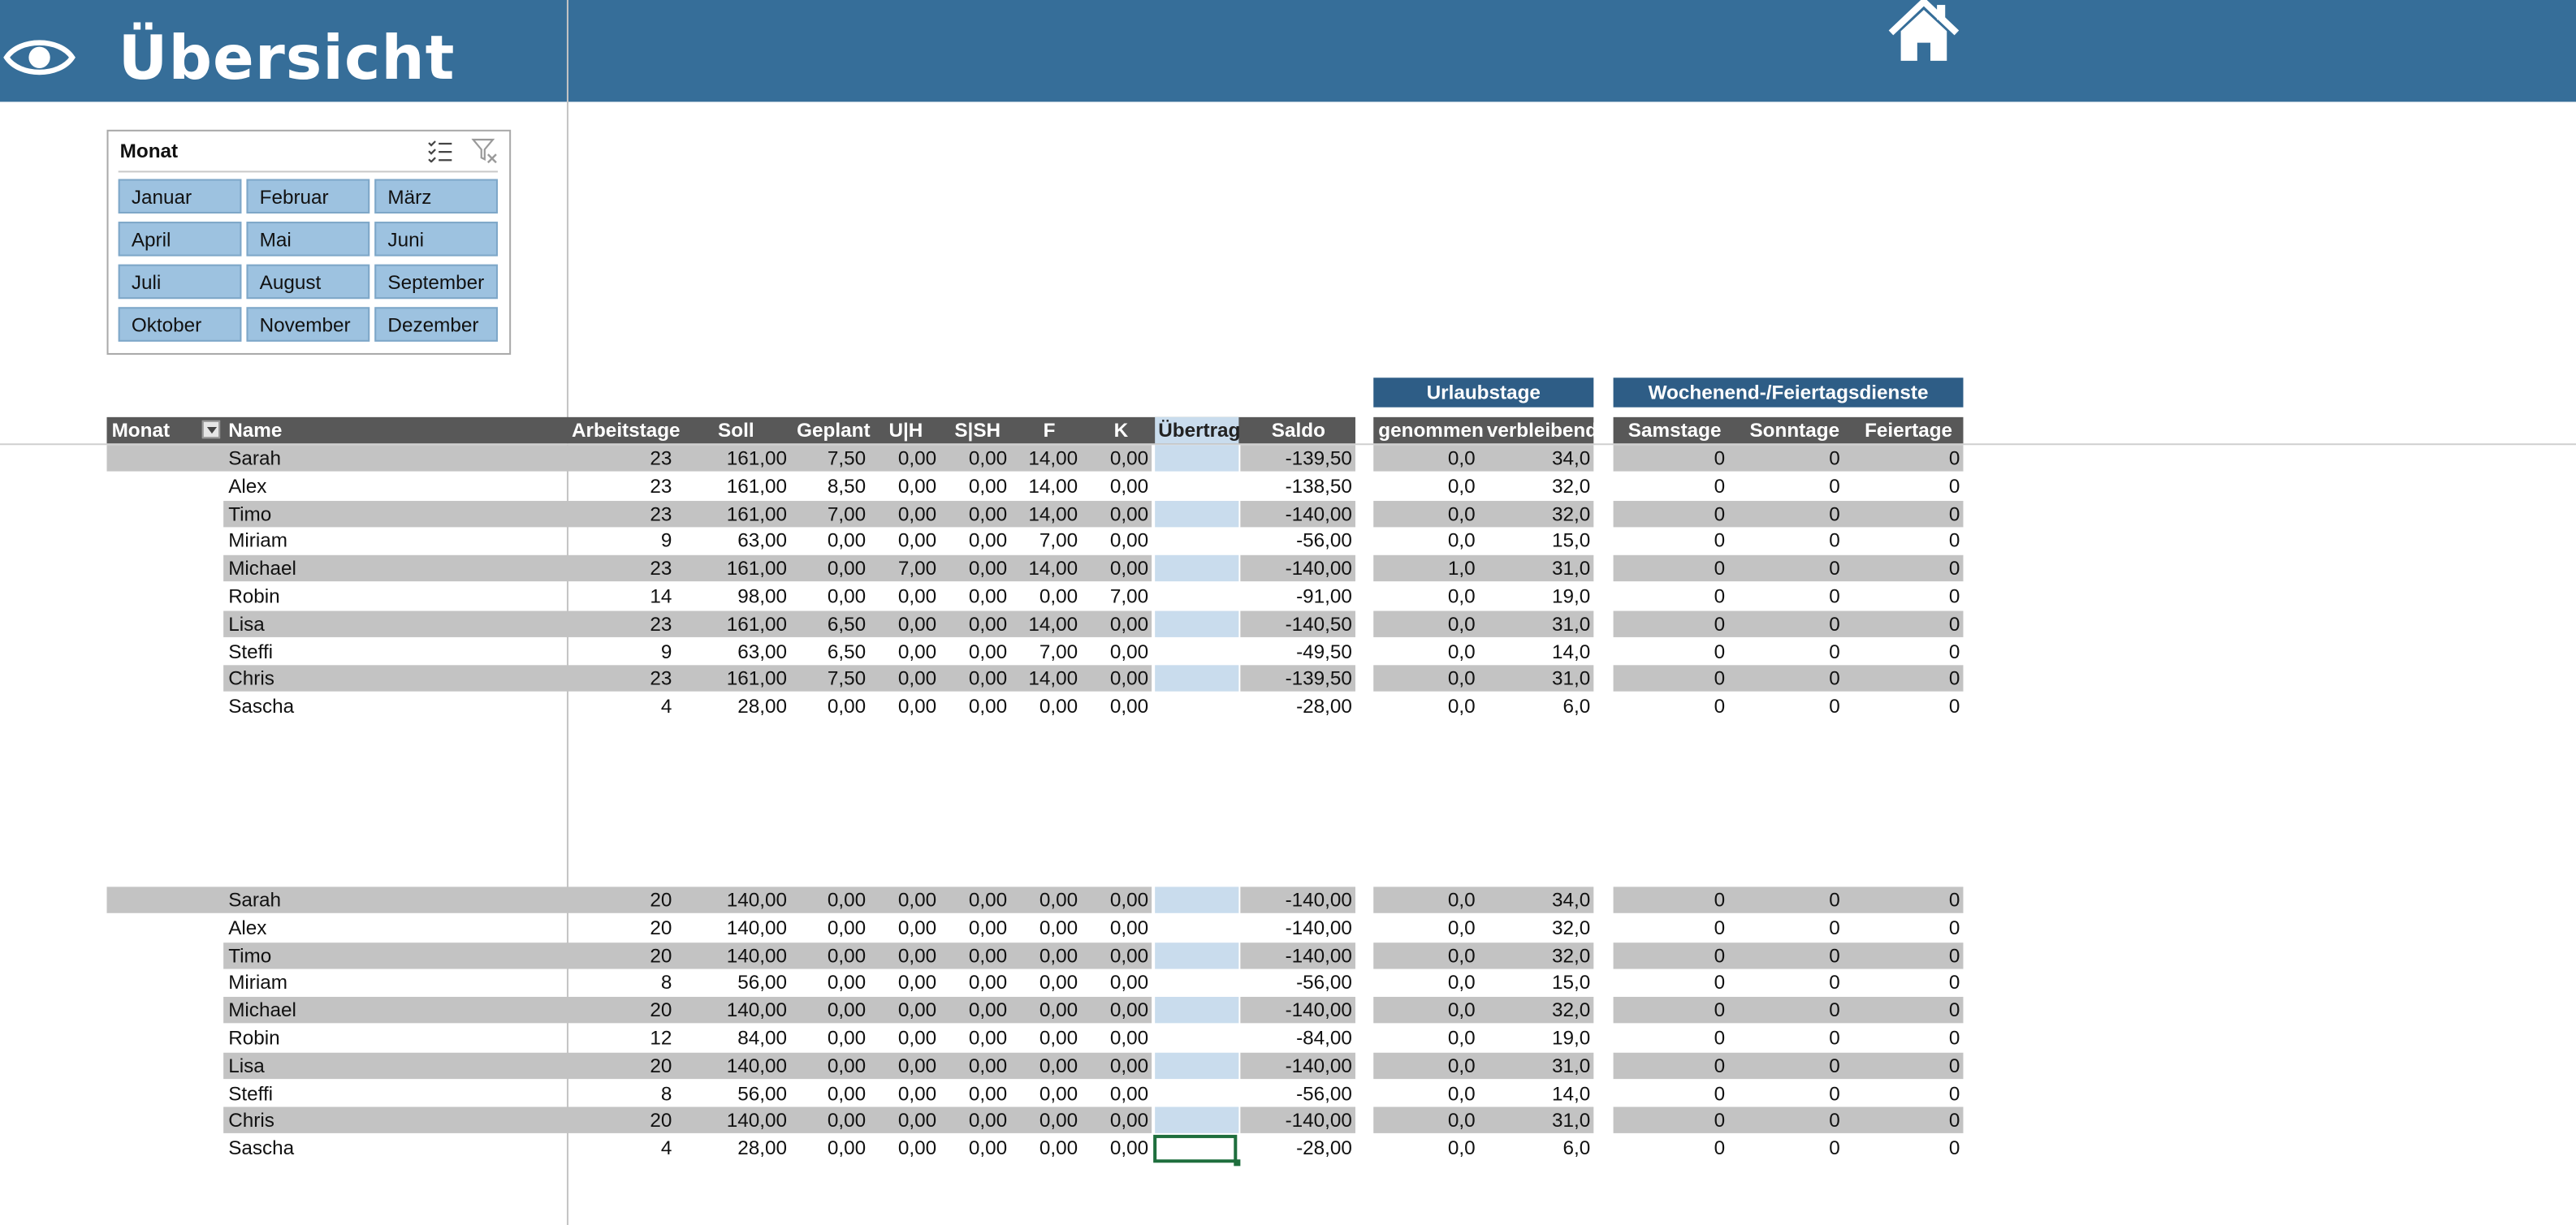 This screenshot has width=2576, height=1225. Describe the element at coordinates (436, 239) in the screenshot. I see `month-button-juni: Juni` at that location.